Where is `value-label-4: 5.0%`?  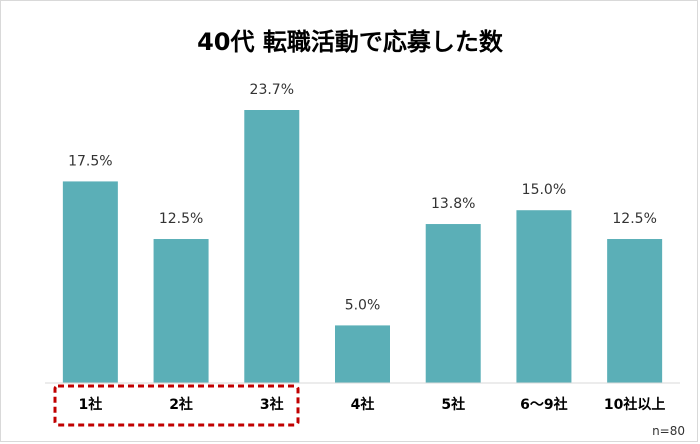 value-label-4: 5.0% is located at coordinates (363, 305).